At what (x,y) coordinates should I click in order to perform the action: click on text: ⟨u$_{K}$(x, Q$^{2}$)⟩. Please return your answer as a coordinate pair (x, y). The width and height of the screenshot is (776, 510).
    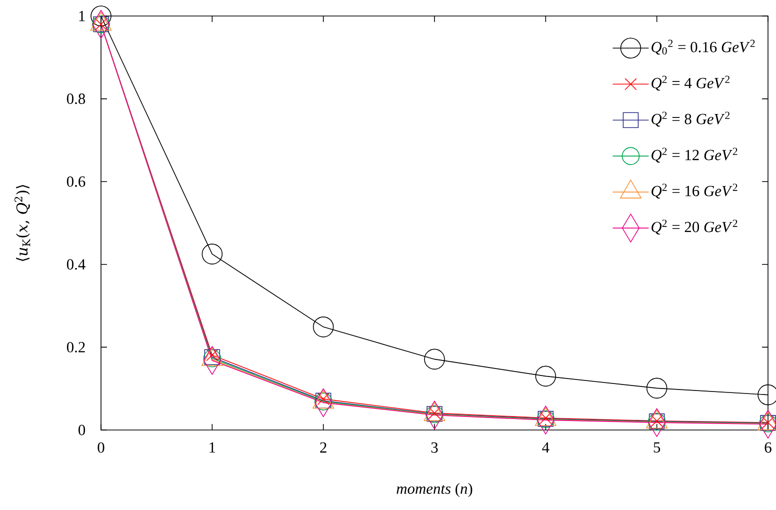
    Looking at the image, I should click on (22, 223).